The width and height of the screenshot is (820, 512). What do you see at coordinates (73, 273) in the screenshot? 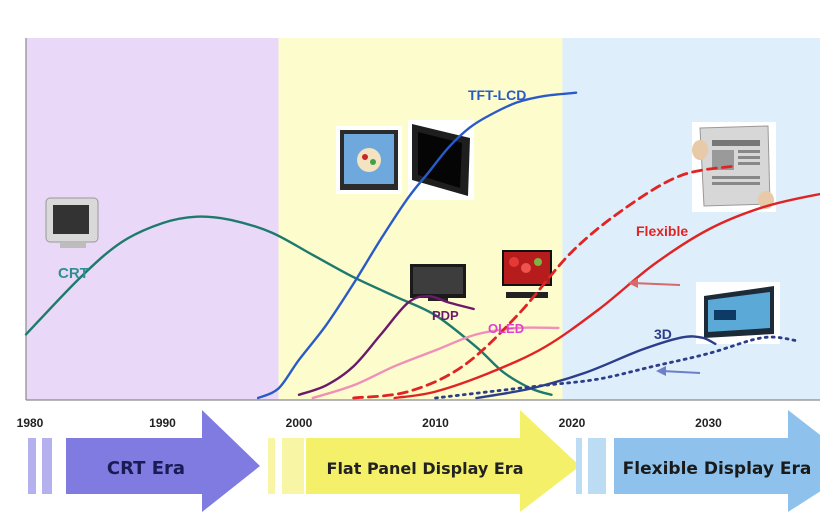
I see `annotation-crt: CRT` at bounding box center [73, 273].